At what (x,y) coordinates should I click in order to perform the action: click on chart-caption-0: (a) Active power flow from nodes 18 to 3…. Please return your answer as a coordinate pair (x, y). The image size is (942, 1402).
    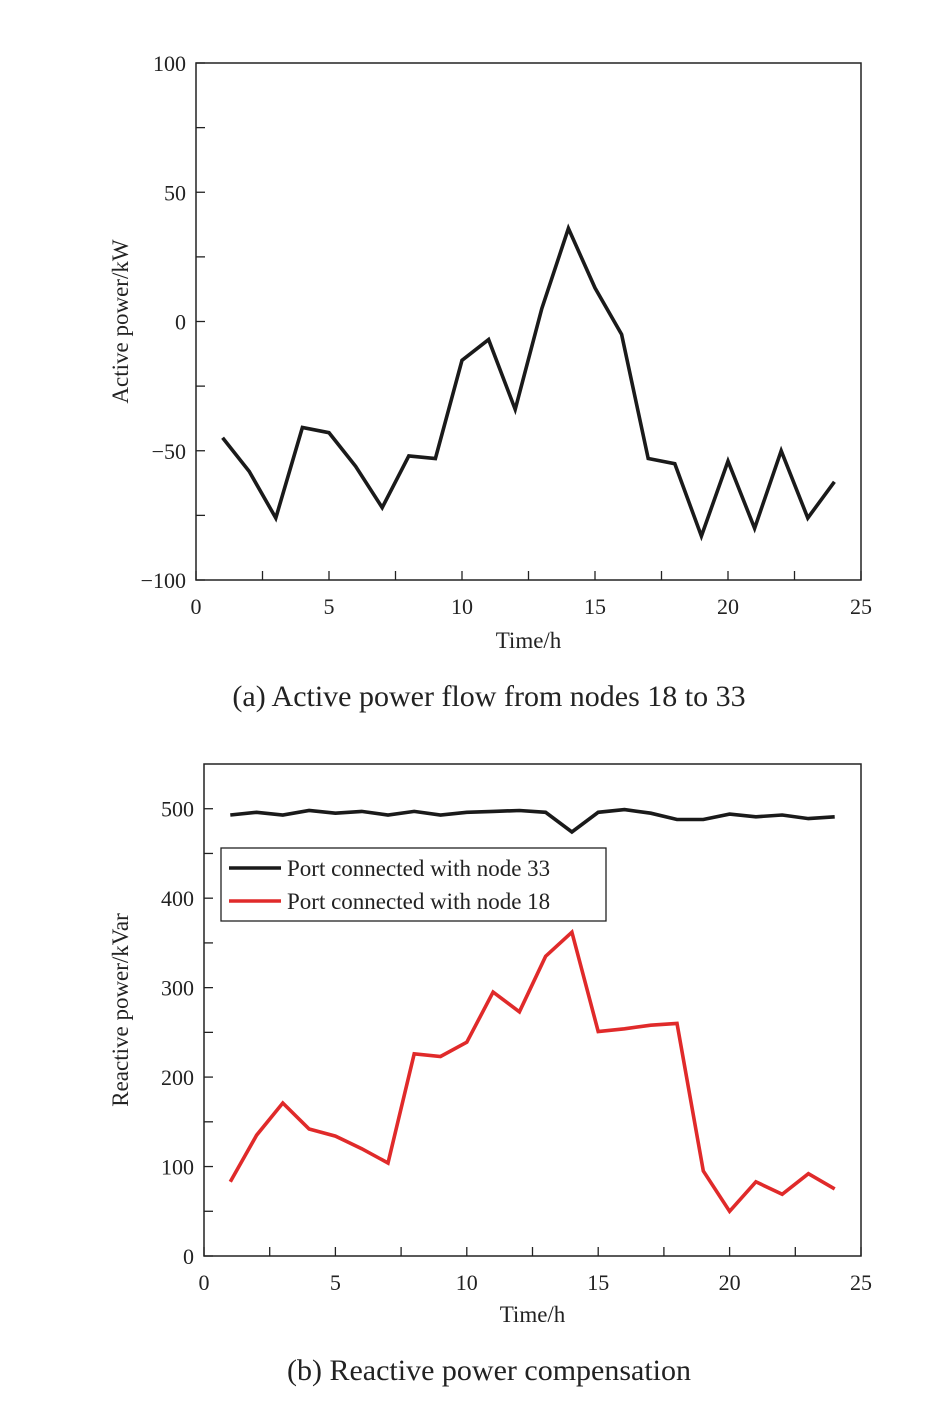
    Looking at the image, I should click on (488, 696).